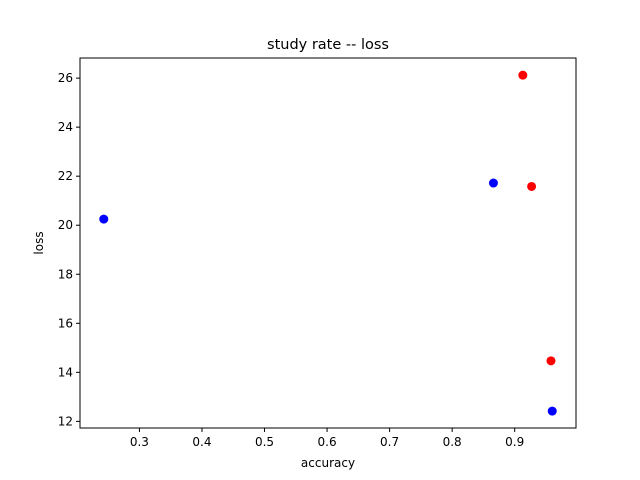 The height and width of the screenshot is (480, 640). Describe the element at coordinates (65, 421) in the screenshot. I see `y-tick-label: 12` at that location.